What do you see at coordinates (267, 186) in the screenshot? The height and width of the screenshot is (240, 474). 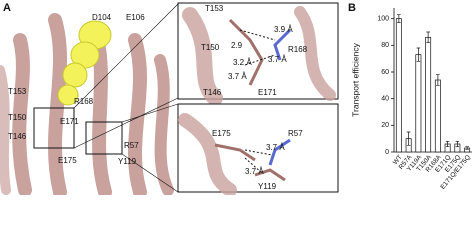 I see `inset-label: Y119` at bounding box center [267, 186].